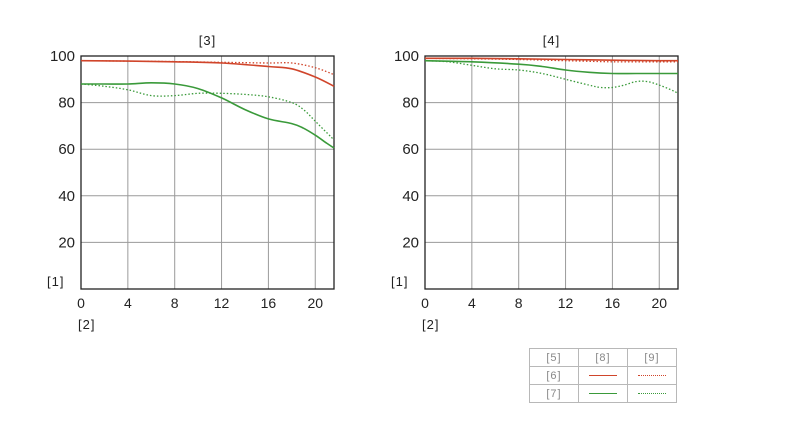 The height and width of the screenshot is (438, 800). What do you see at coordinates (554, 357) in the screenshot?
I see `legend-header-corner: [5]` at bounding box center [554, 357].